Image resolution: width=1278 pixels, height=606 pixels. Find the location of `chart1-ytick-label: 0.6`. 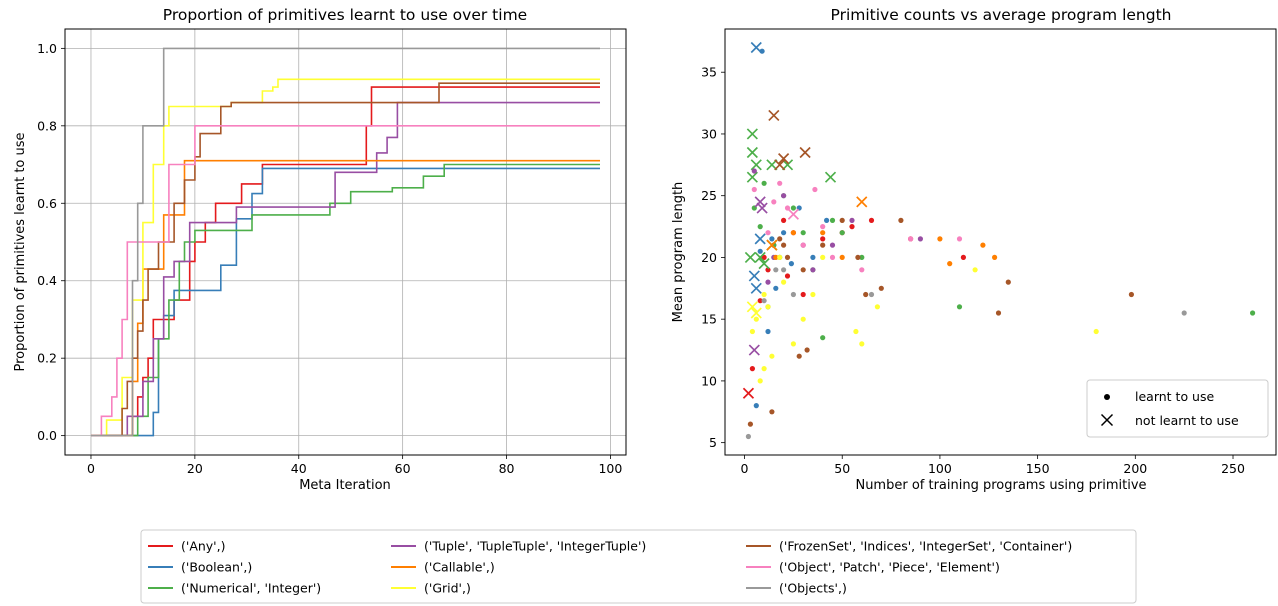

chart1-ytick-label: 0.6 is located at coordinates (47, 203).